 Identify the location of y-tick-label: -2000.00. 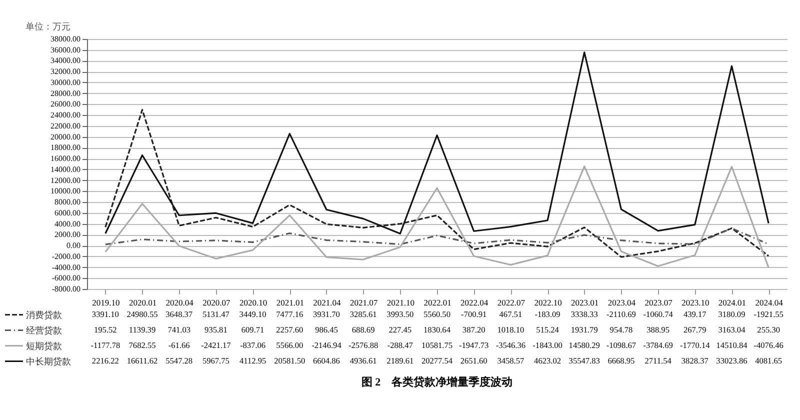
(66, 256).